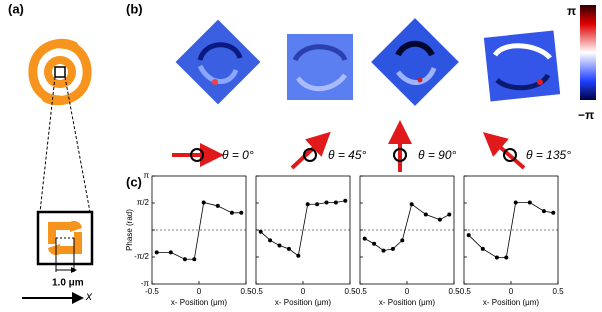 The width and height of the screenshot is (602, 312). Describe the element at coordinates (586, 115) in the screenshot. I see `colorbar-min: −π` at that location.